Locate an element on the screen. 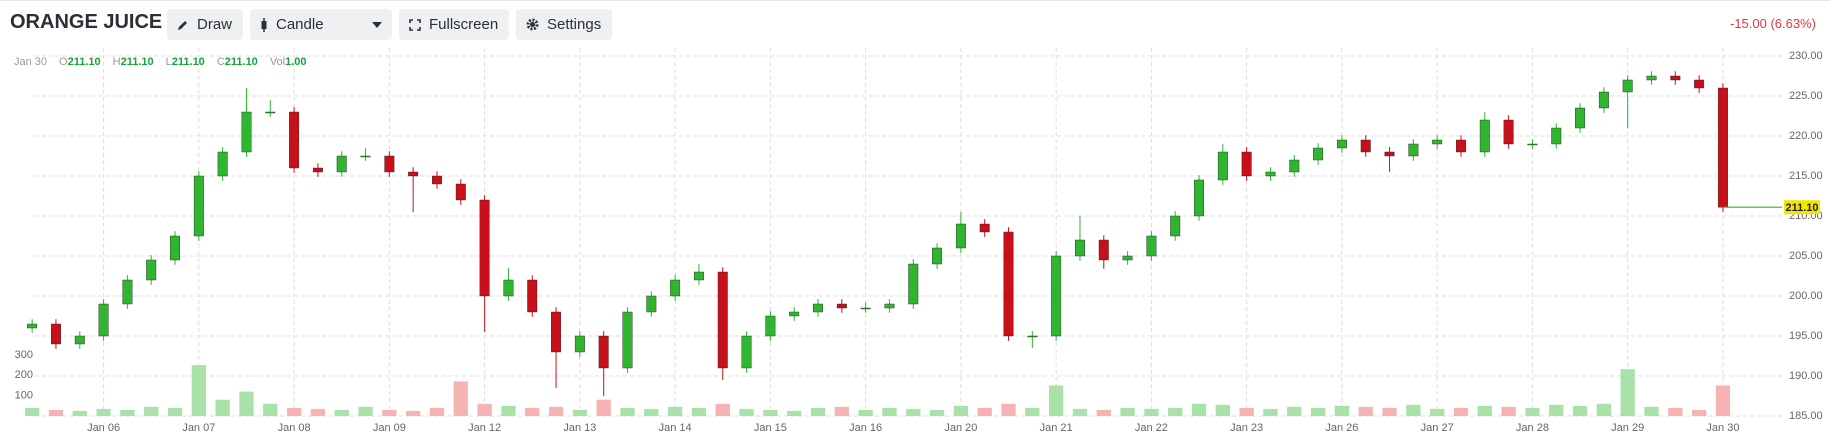  fullscreen-button: Fullscreen is located at coordinates (454, 24).